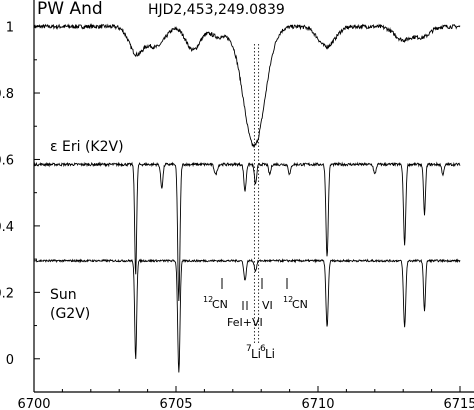 This screenshot has height=410, width=474. Describe the element at coordinates (267, 305) in the screenshot. I see `vi-label: VI` at that location.